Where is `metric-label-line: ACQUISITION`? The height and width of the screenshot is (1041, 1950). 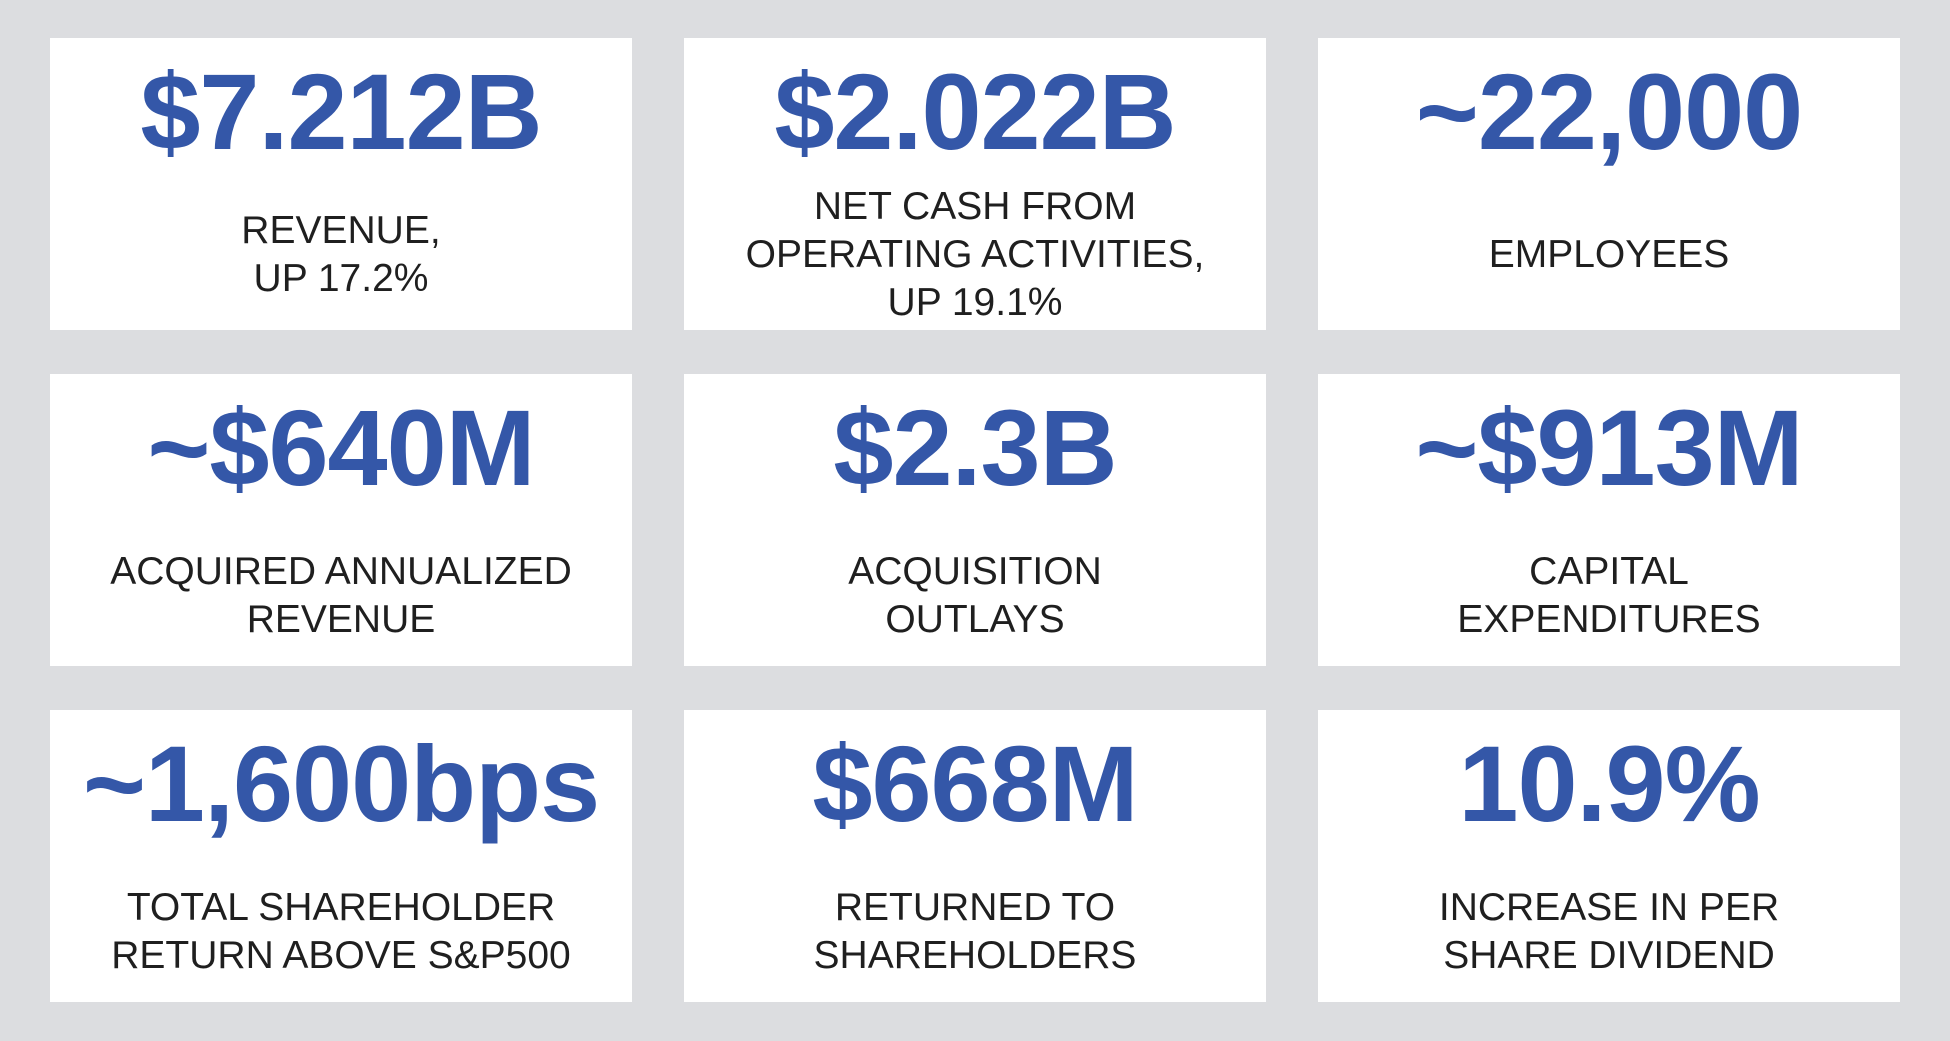 metric-label-line: ACQUISITION is located at coordinates (975, 571).